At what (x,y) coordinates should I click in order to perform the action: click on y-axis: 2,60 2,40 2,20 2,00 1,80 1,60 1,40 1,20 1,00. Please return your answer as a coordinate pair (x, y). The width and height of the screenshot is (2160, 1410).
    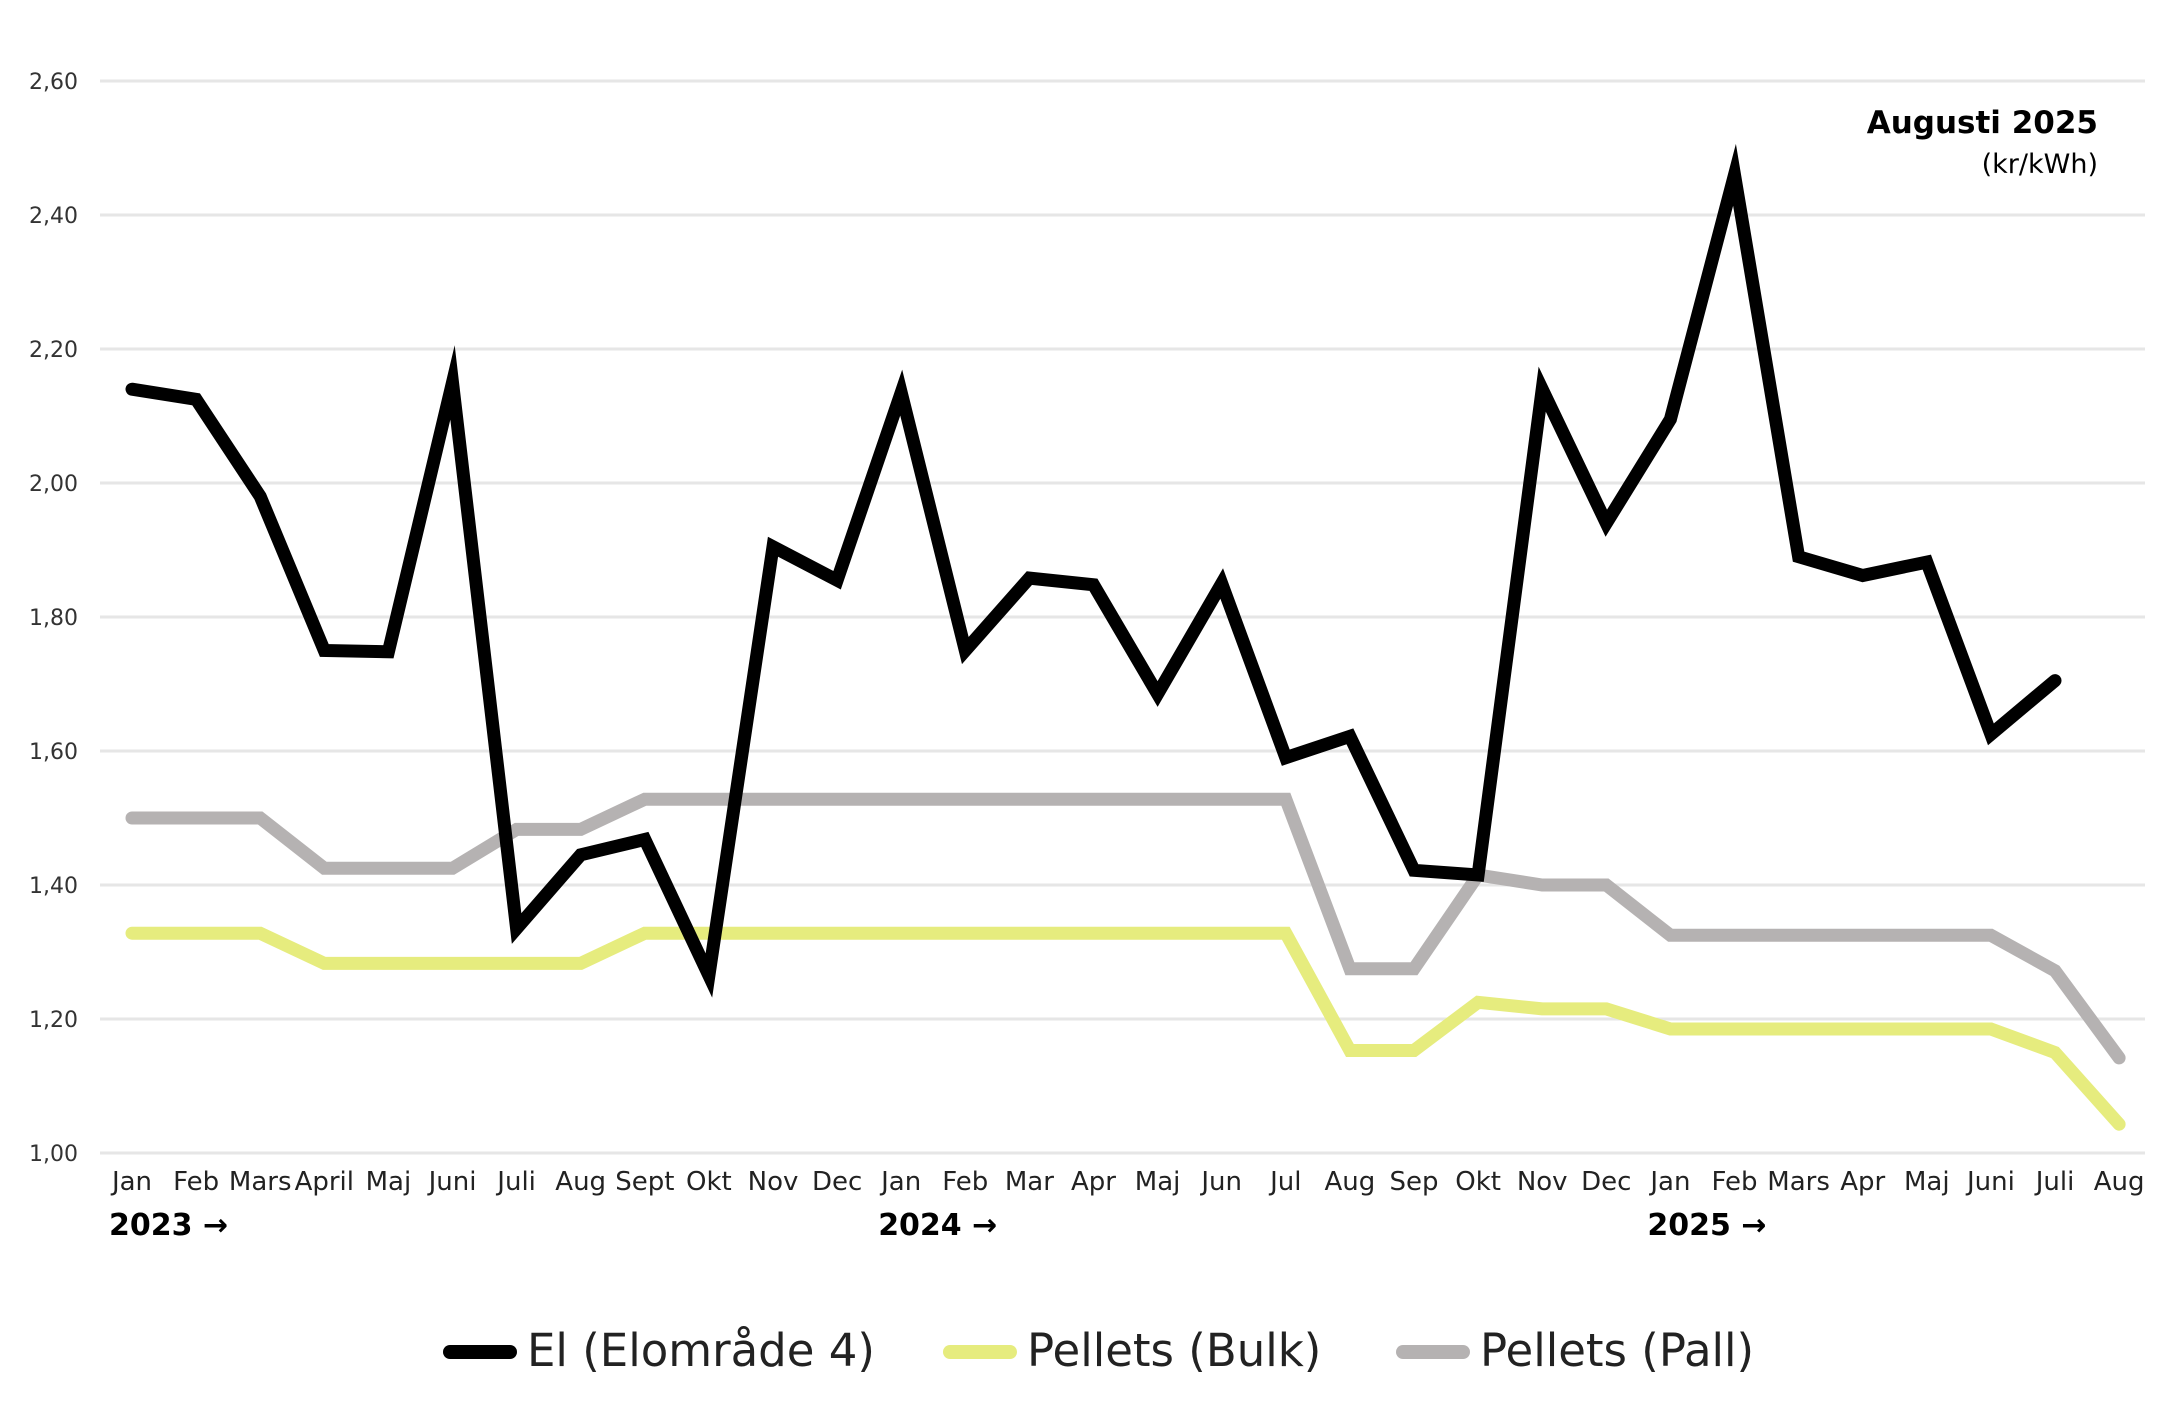
    Looking at the image, I should click on (53, 618).